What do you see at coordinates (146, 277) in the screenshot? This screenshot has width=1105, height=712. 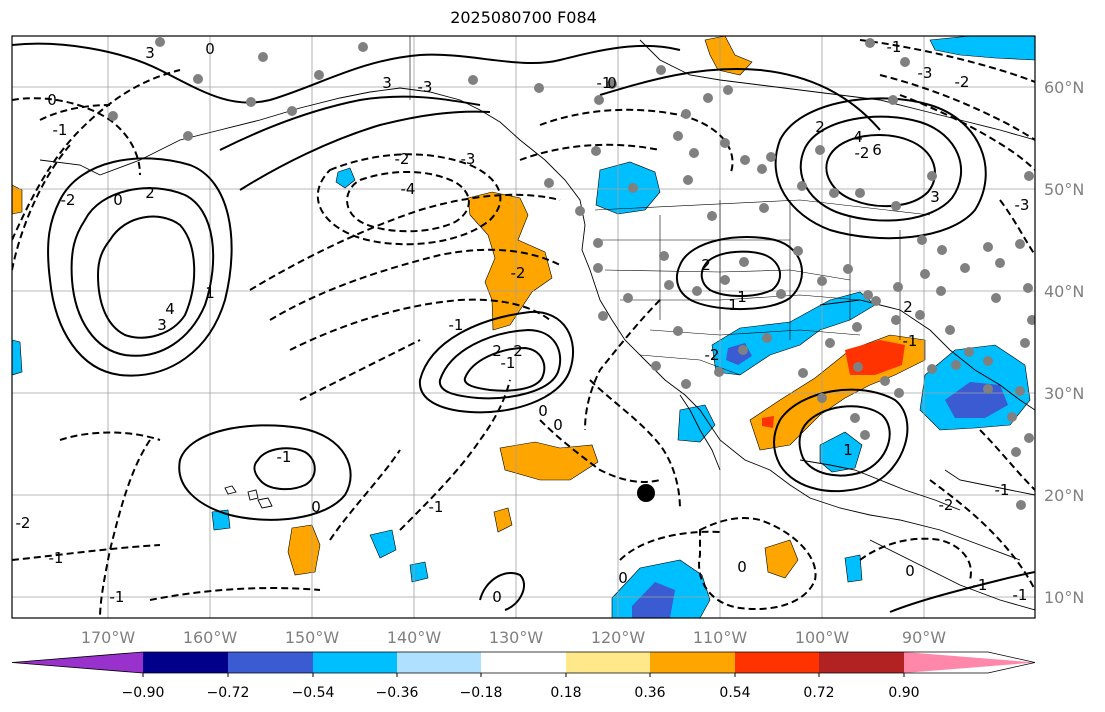 I see `contour-high-west-inner` at bounding box center [146, 277].